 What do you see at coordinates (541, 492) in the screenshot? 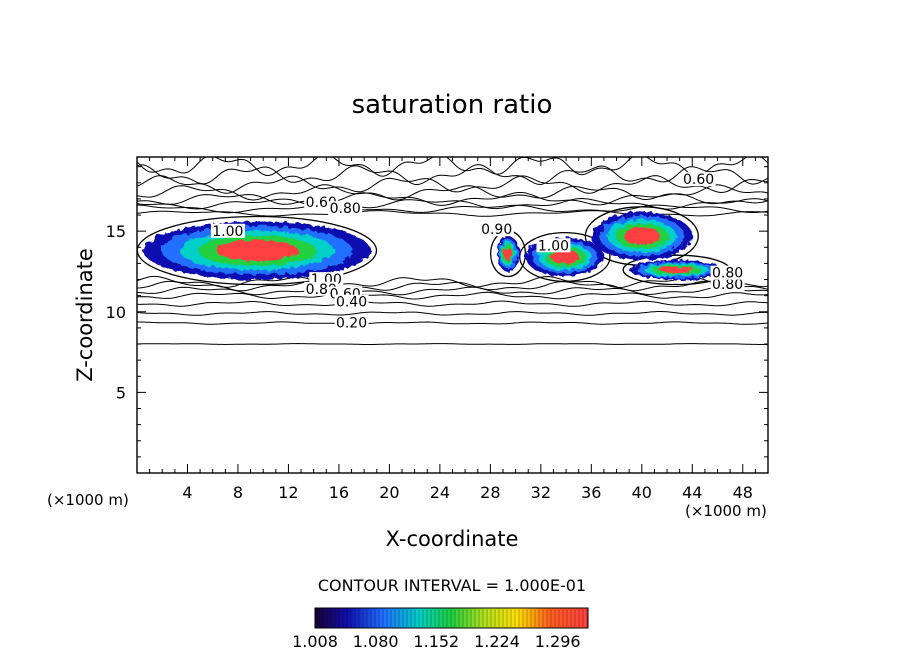
I see `x-tick-label: 32` at bounding box center [541, 492].